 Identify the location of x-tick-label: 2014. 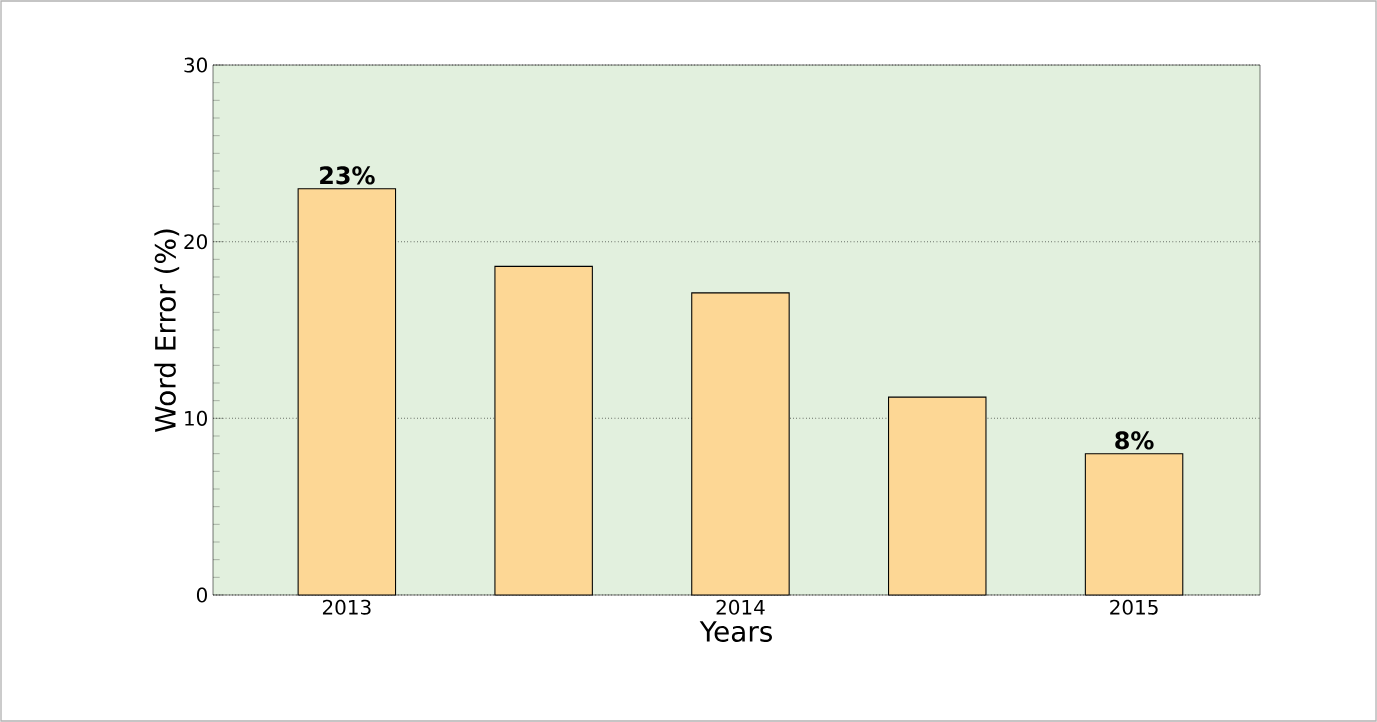
(740, 607).